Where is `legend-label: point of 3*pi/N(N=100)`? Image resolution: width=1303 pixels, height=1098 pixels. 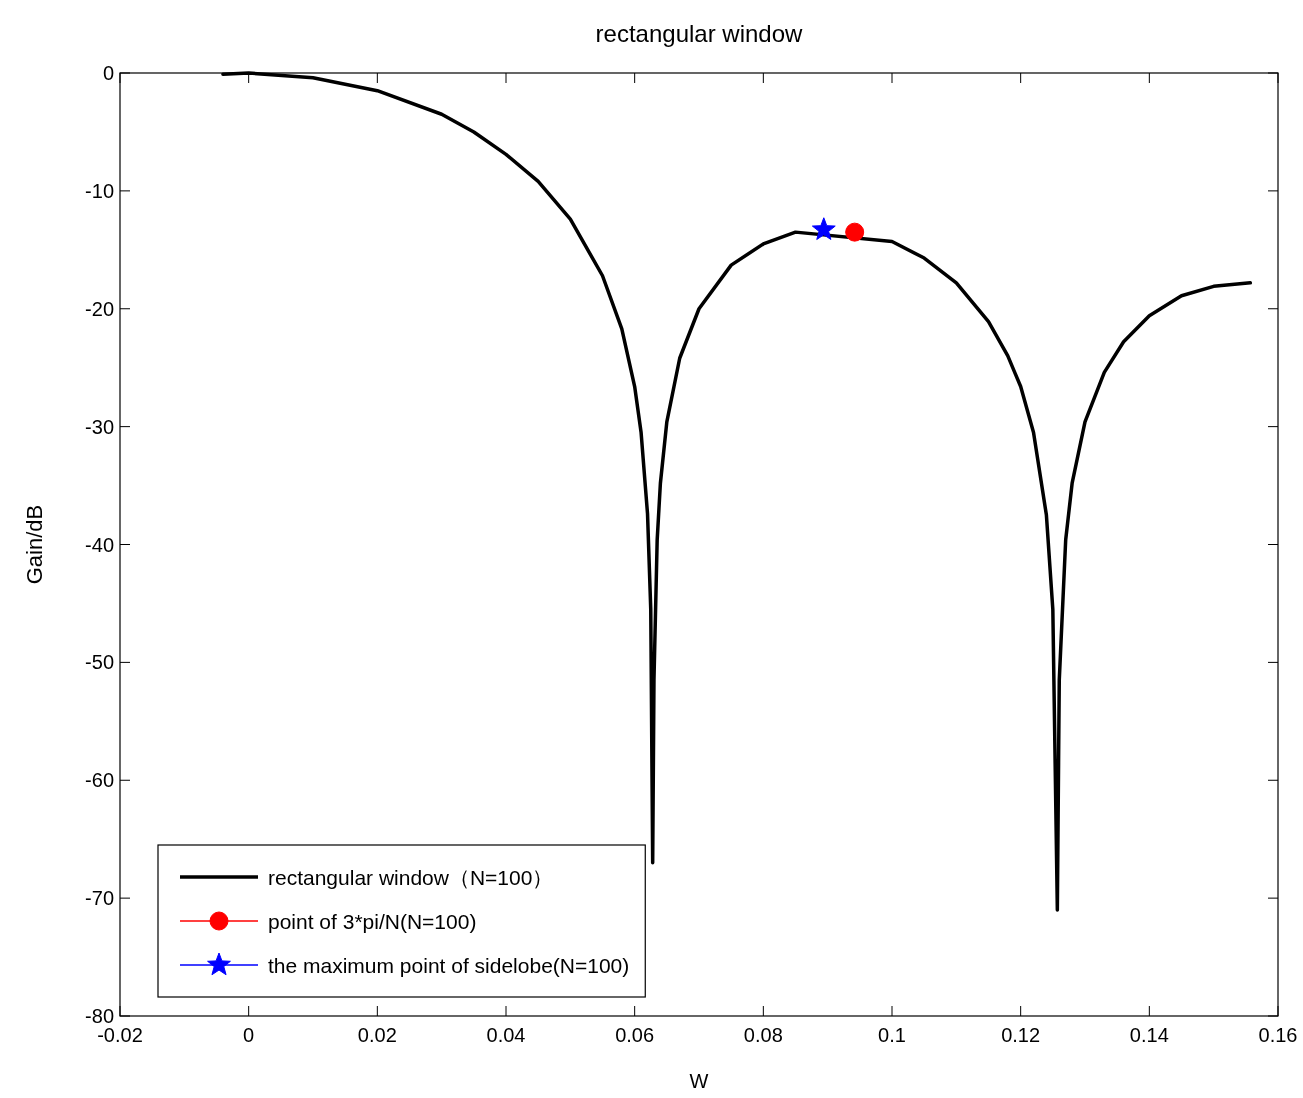 legend-label: point of 3*pi/N(N=100) is located at coordinates (372, 921).